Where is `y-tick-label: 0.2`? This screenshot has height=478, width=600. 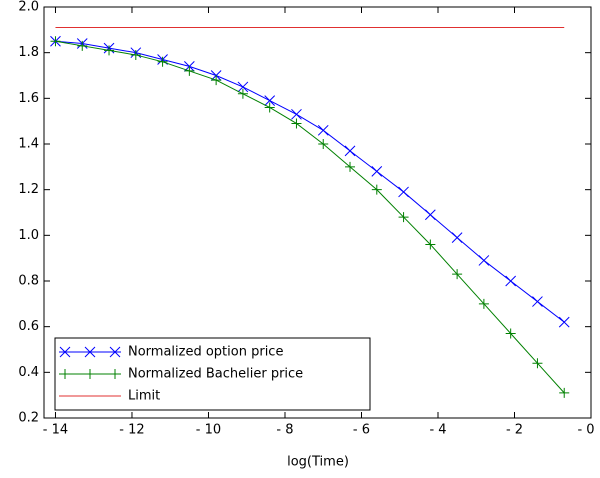 y-tick-label: 0.2 is located at coordinates (28, 418).